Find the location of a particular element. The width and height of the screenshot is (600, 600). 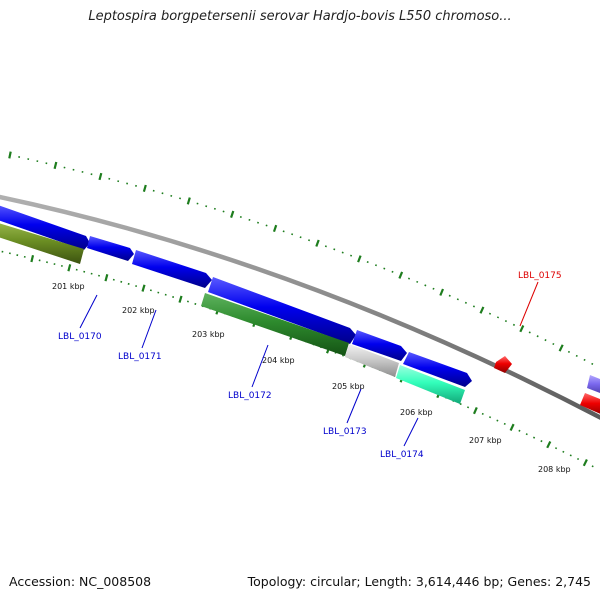

gene-gray-block is located at coordinates (372, 360).